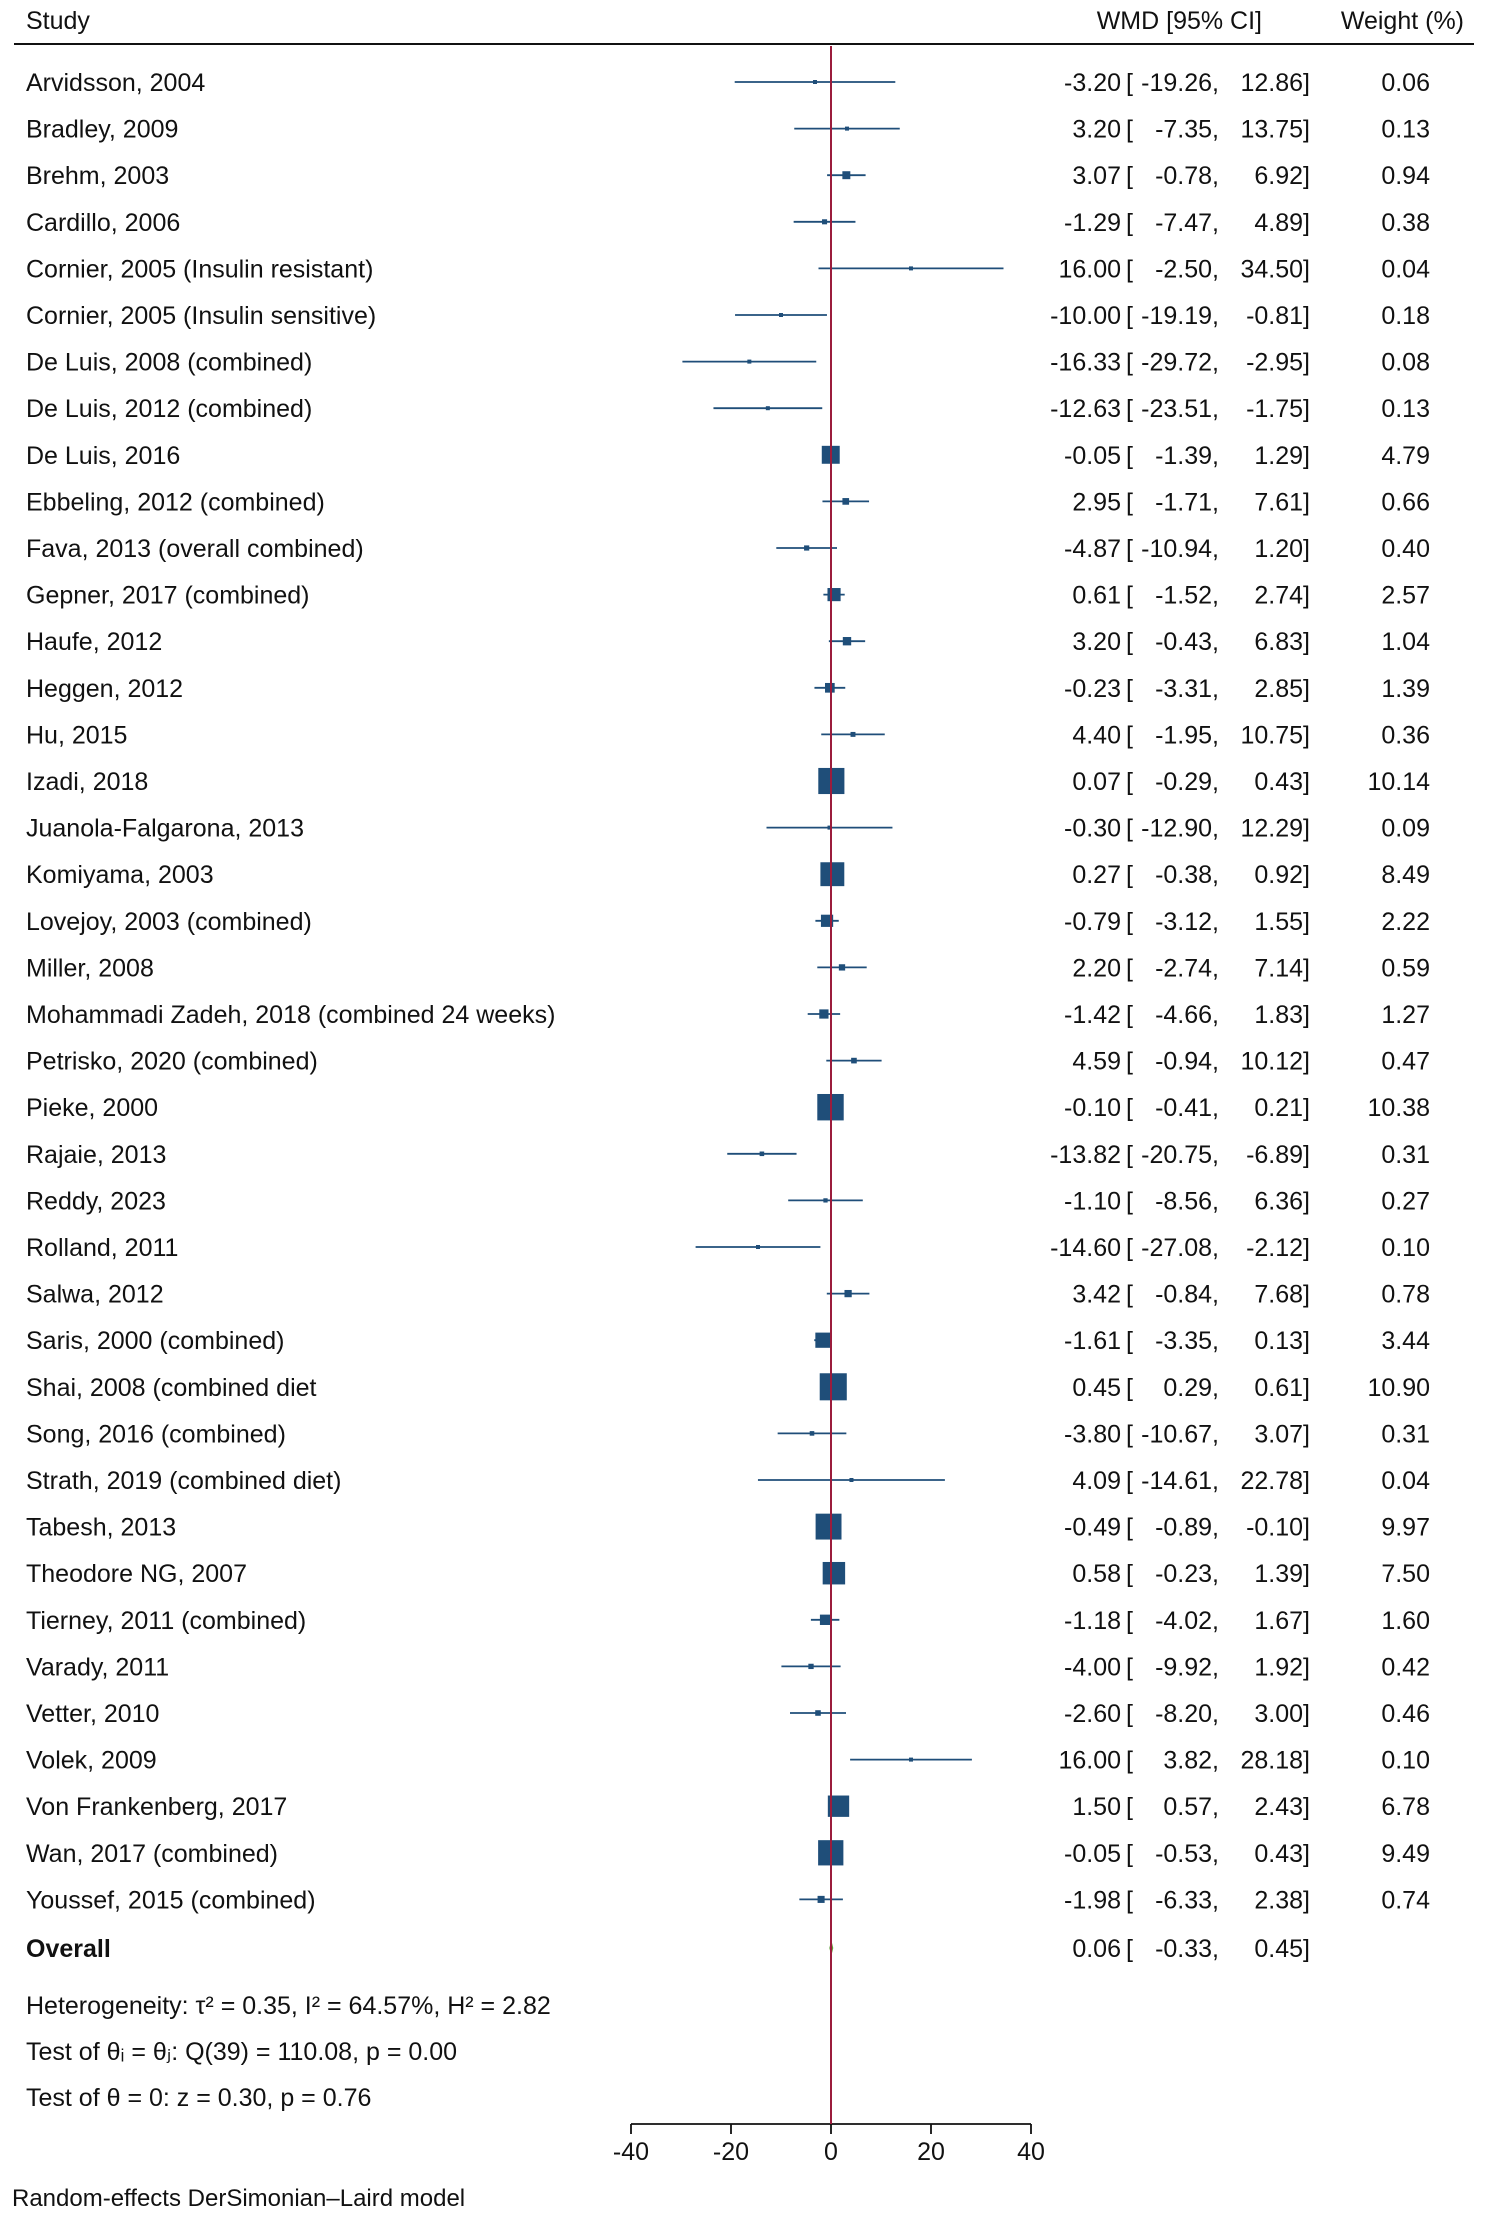 The height and width of the screenshot is (2218, 1488). What do you see at coordinates (829, 2144) in the screenshot?
I see `x-axis: -40 -20 0 20 40` at bounding box center [829, 2144].